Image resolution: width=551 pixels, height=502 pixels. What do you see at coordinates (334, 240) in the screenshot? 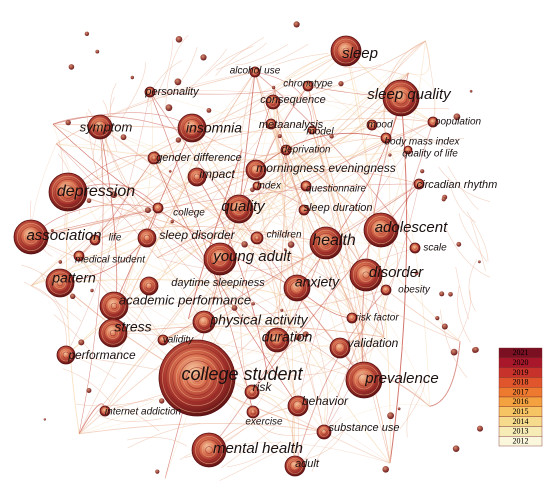
I see `keyword-label: health` at bounding box center [334, 240].